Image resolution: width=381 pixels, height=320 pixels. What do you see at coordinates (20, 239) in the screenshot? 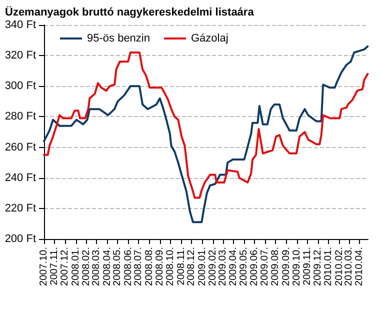
I see `y-tick-label: 200 Ft` at bounding box center [20, 239].